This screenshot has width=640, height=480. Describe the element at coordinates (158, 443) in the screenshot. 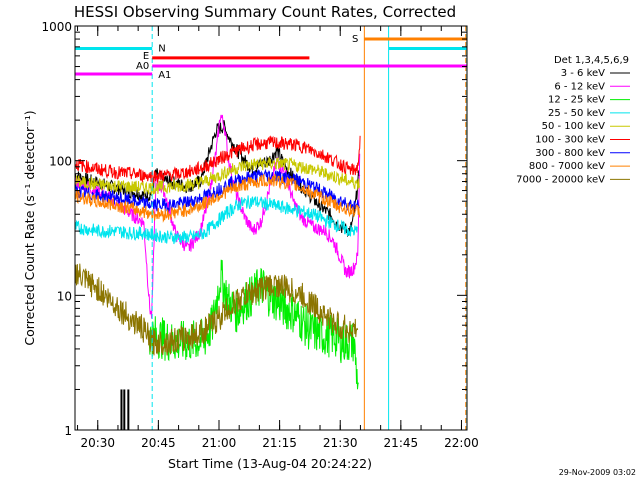

I see `x-tick-label: 20:45` at that location.